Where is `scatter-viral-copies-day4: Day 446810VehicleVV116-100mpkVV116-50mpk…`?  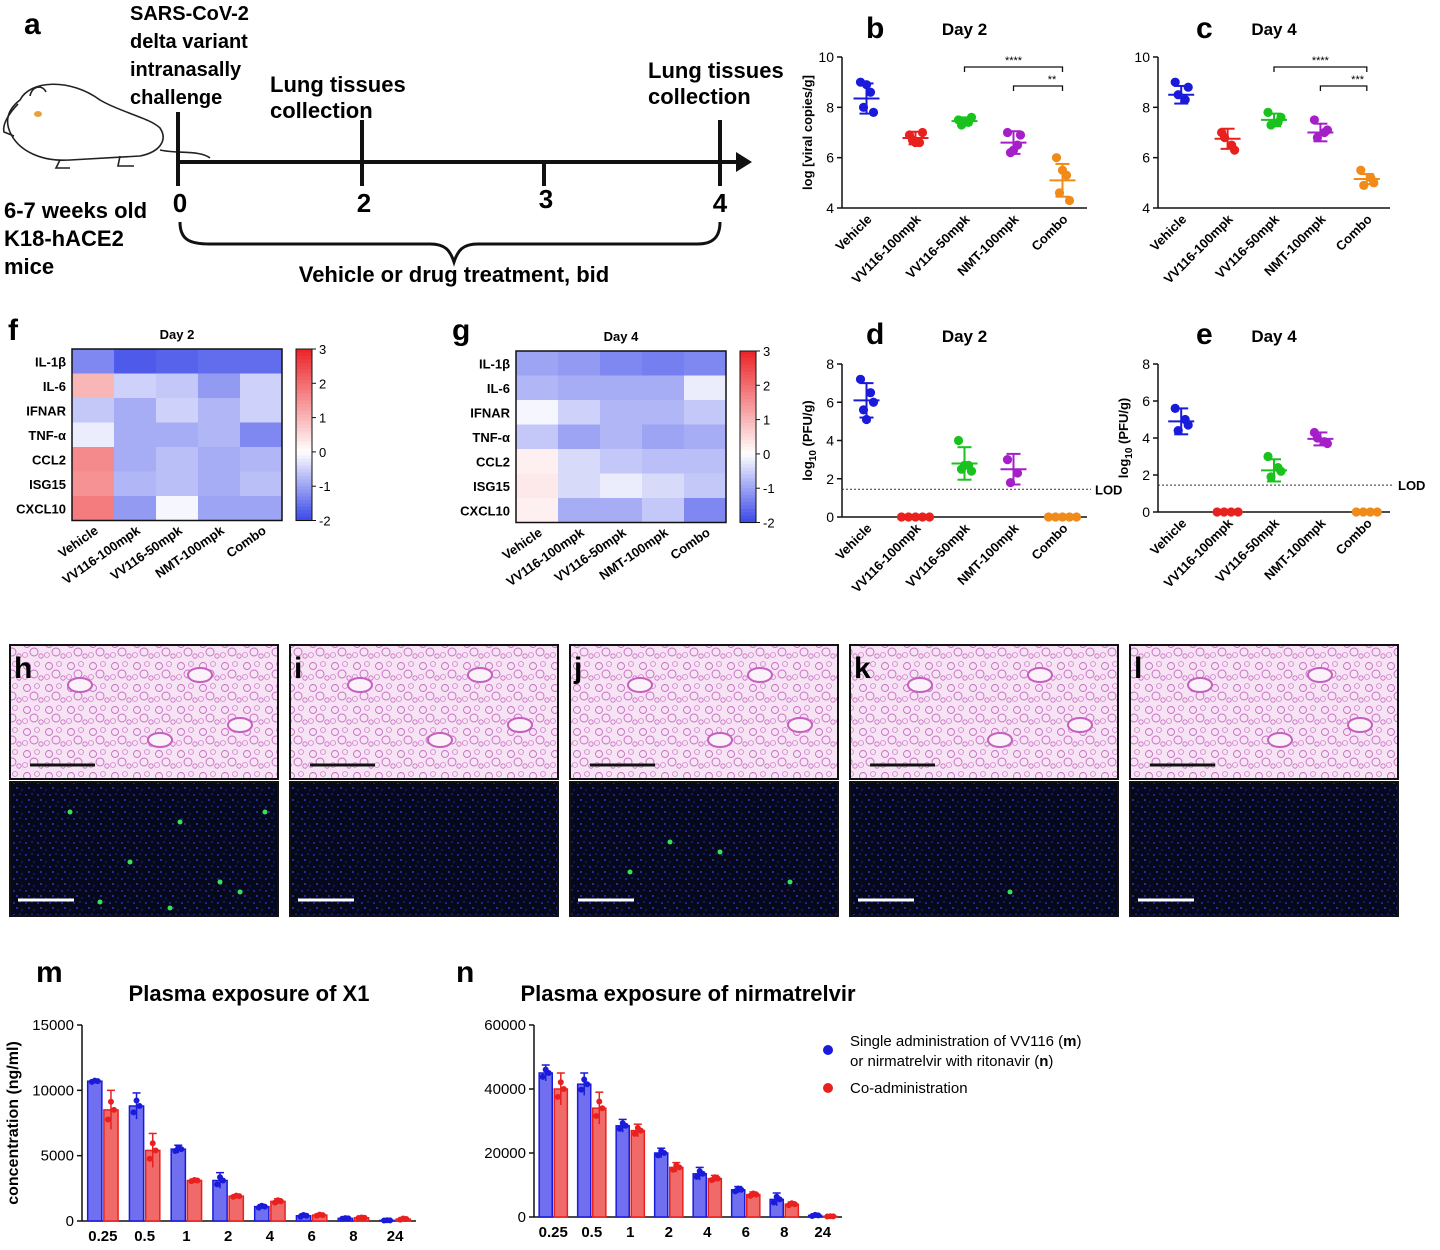
scatter-viral-copies-day4: Day 446810VehicleVV116-100mpkVV116-50mpk… is located at coordinates (1262, 153).